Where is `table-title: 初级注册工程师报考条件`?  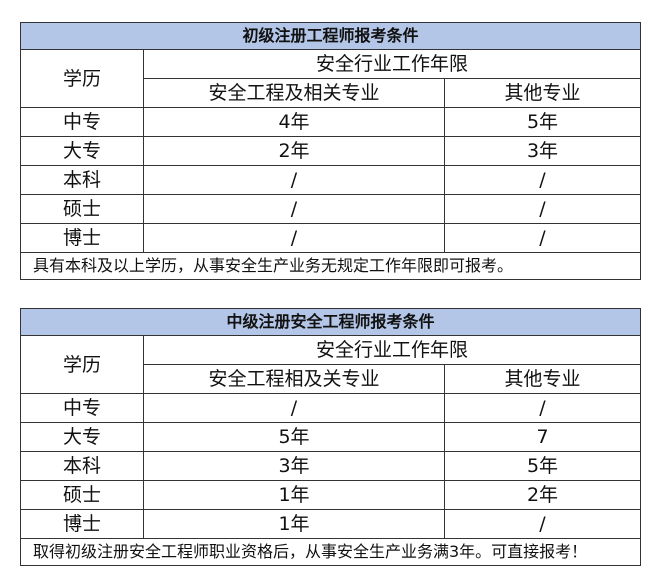 table-title: 初级注册工程师报考条件 is located at coordinates (330, 36).